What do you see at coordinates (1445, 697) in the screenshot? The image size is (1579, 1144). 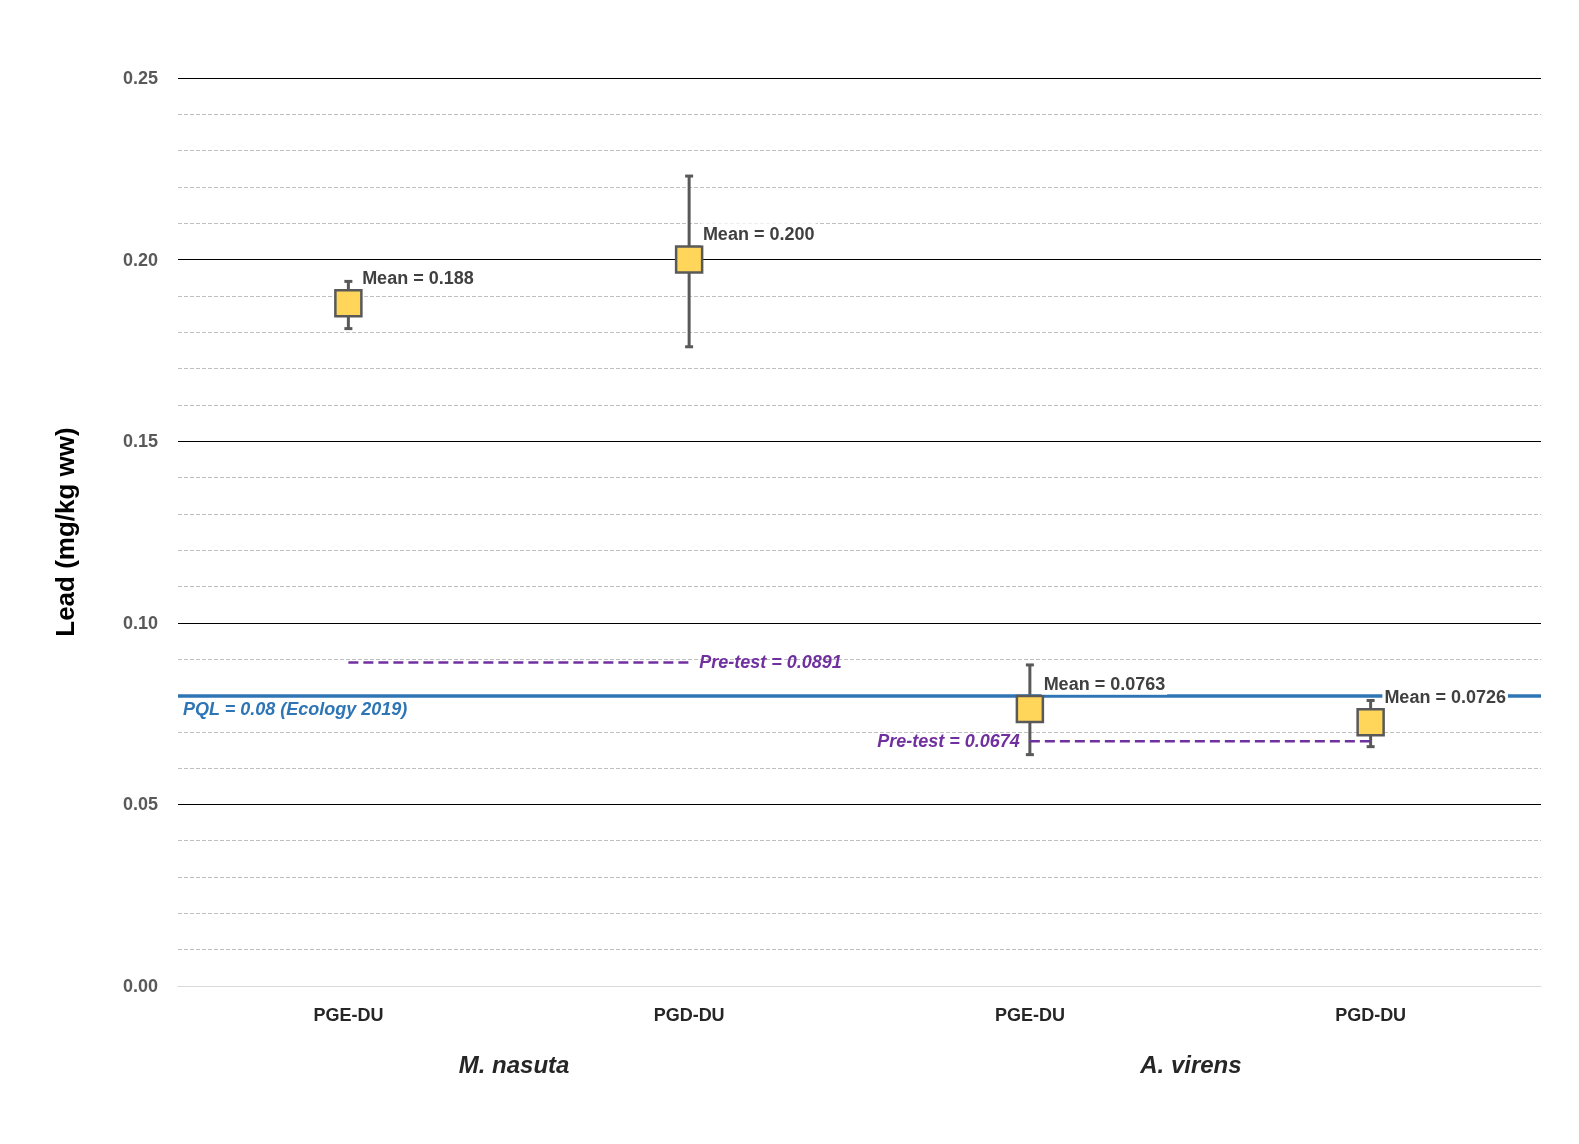 I see `data-label: Mean = 0.0726` at bounding box center [1445, 697].